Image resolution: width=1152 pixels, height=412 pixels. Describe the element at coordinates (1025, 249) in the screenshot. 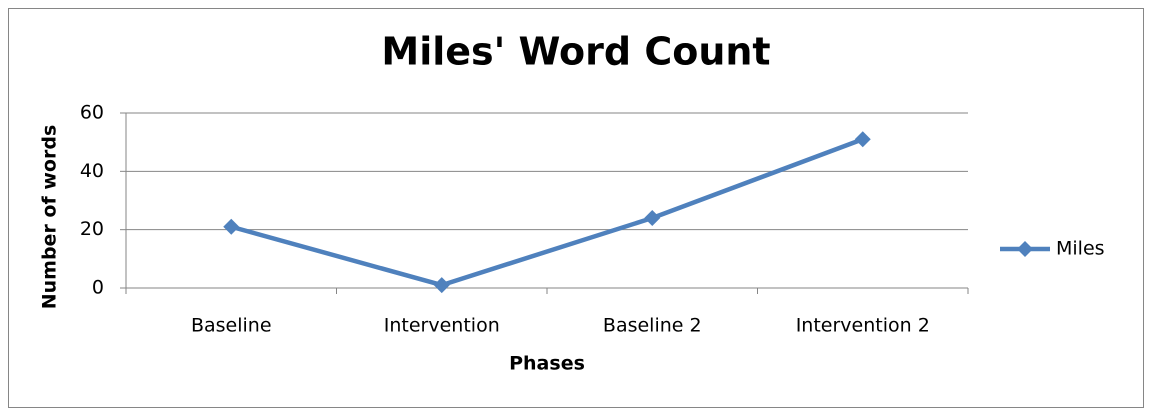

I see `legend-marker` at that location.